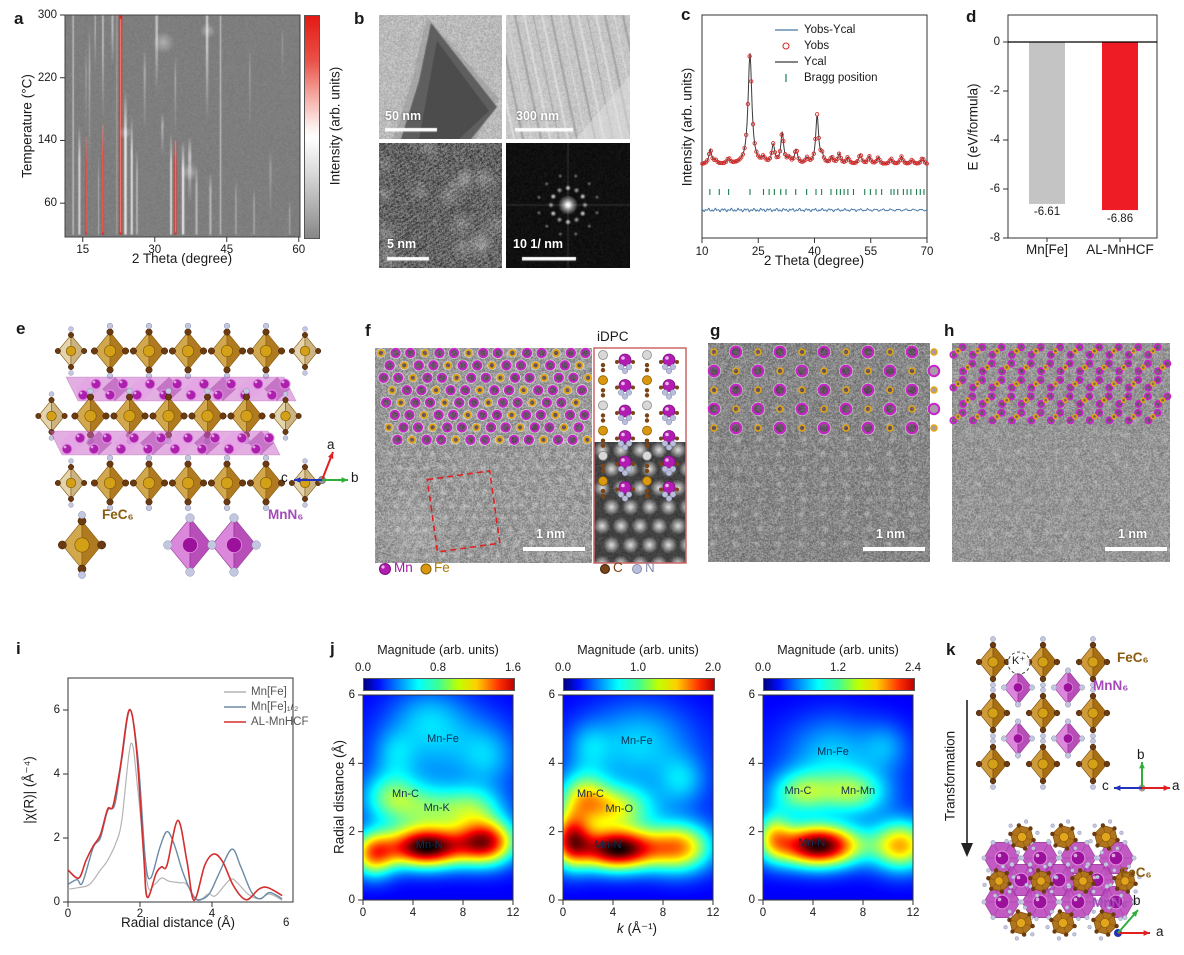 This screenshot has height=955, width=1184. What do you see at coordinates (1120, 219) in the screenshot?
I see `d-bar-value-2: -6.86` at bounding box center [1120, 219].